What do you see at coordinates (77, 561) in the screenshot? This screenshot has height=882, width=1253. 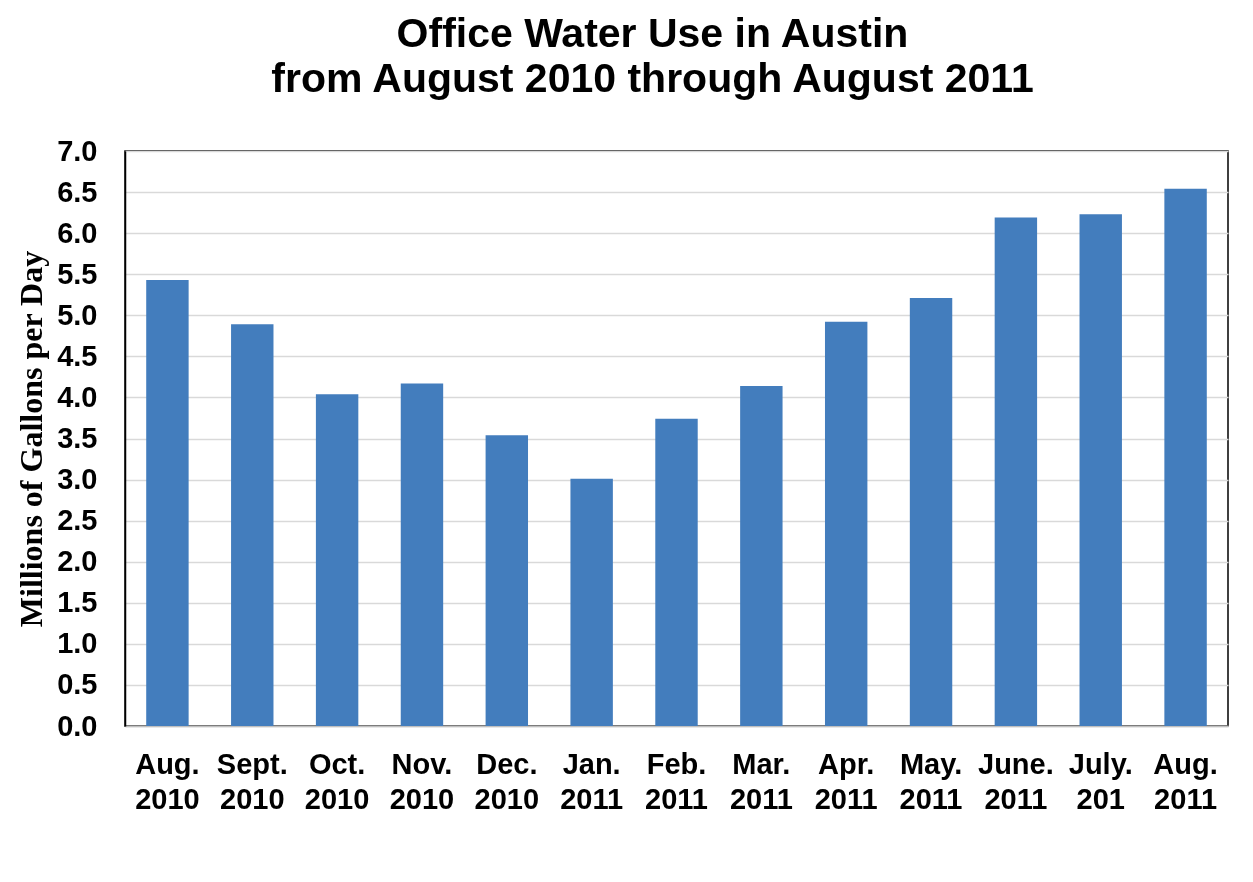 I see `y-tick-label: 2.0` at bounding box center [77, 561].